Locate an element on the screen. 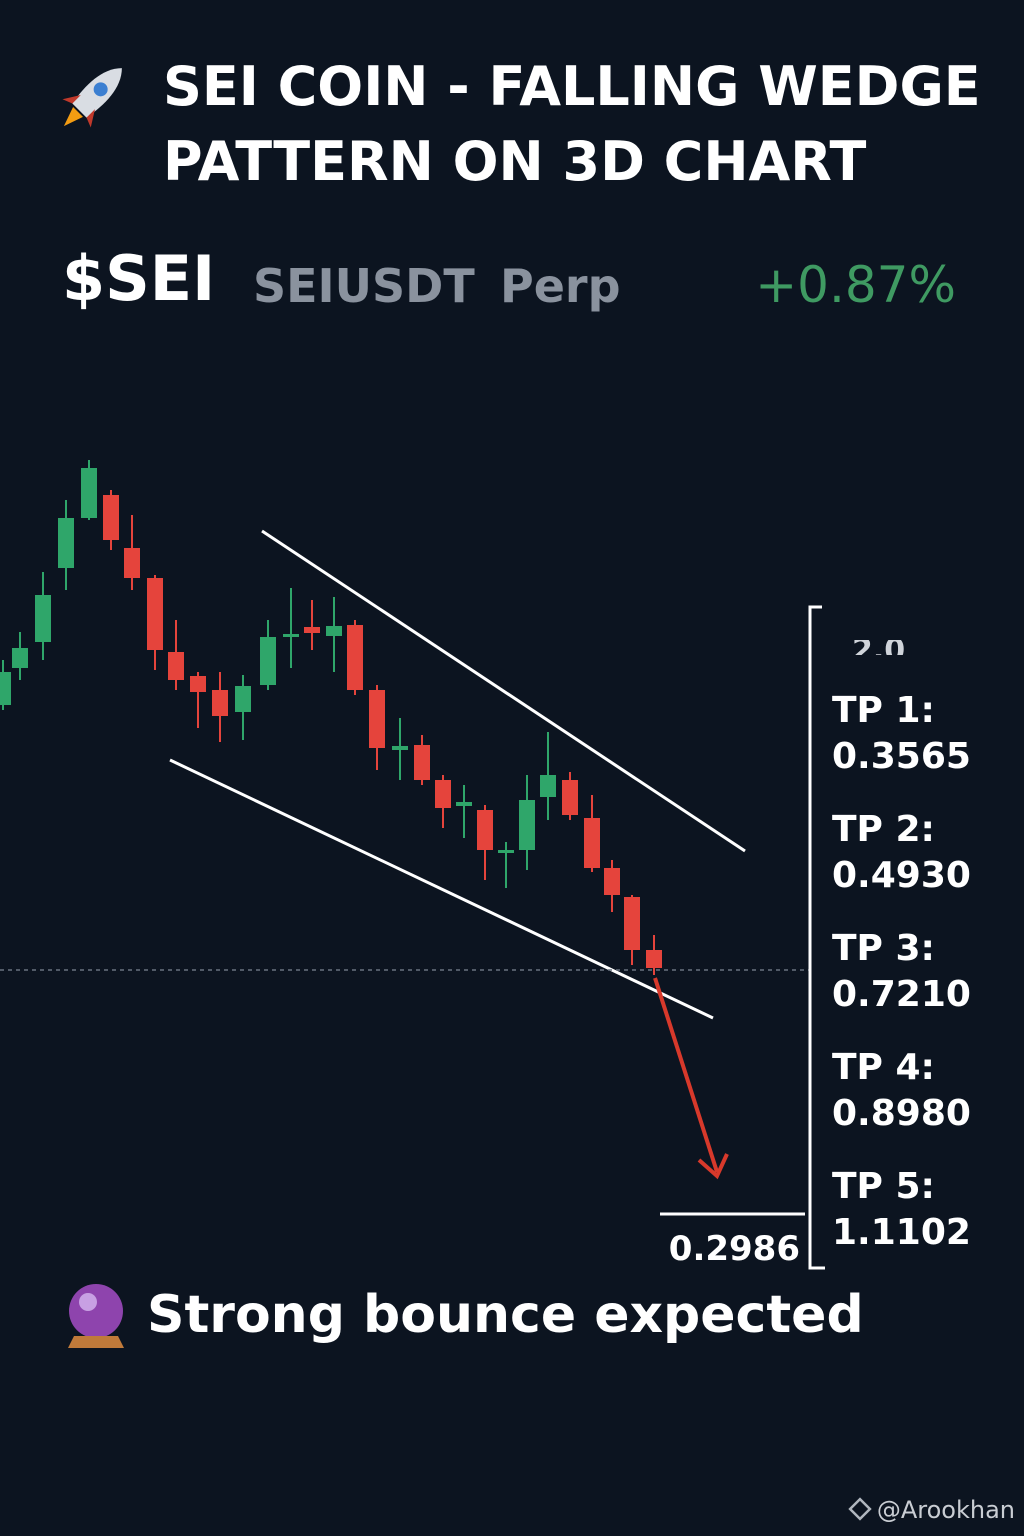 The height and width of the screenshot is (1536, 1024). rocket-icon is located at coordinates (92, 98).